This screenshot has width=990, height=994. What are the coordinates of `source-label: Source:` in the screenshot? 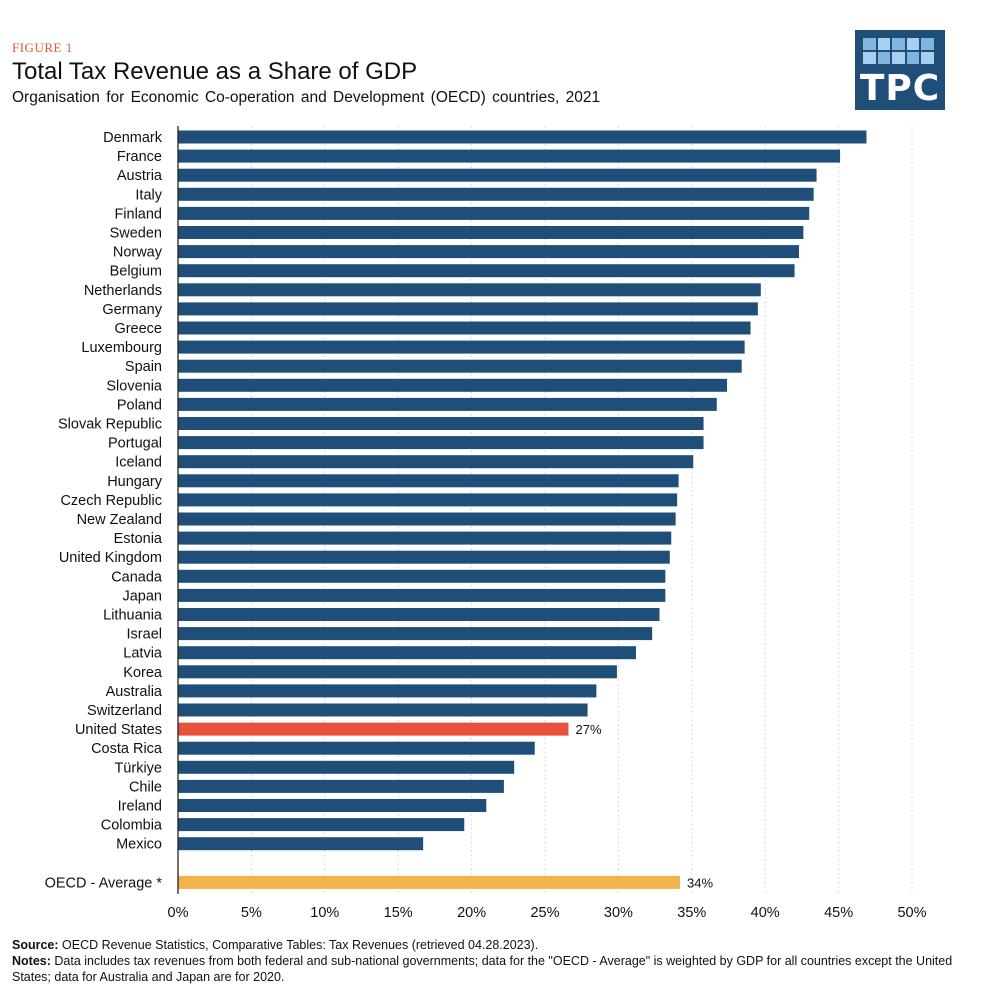 It's located at (35, 945).